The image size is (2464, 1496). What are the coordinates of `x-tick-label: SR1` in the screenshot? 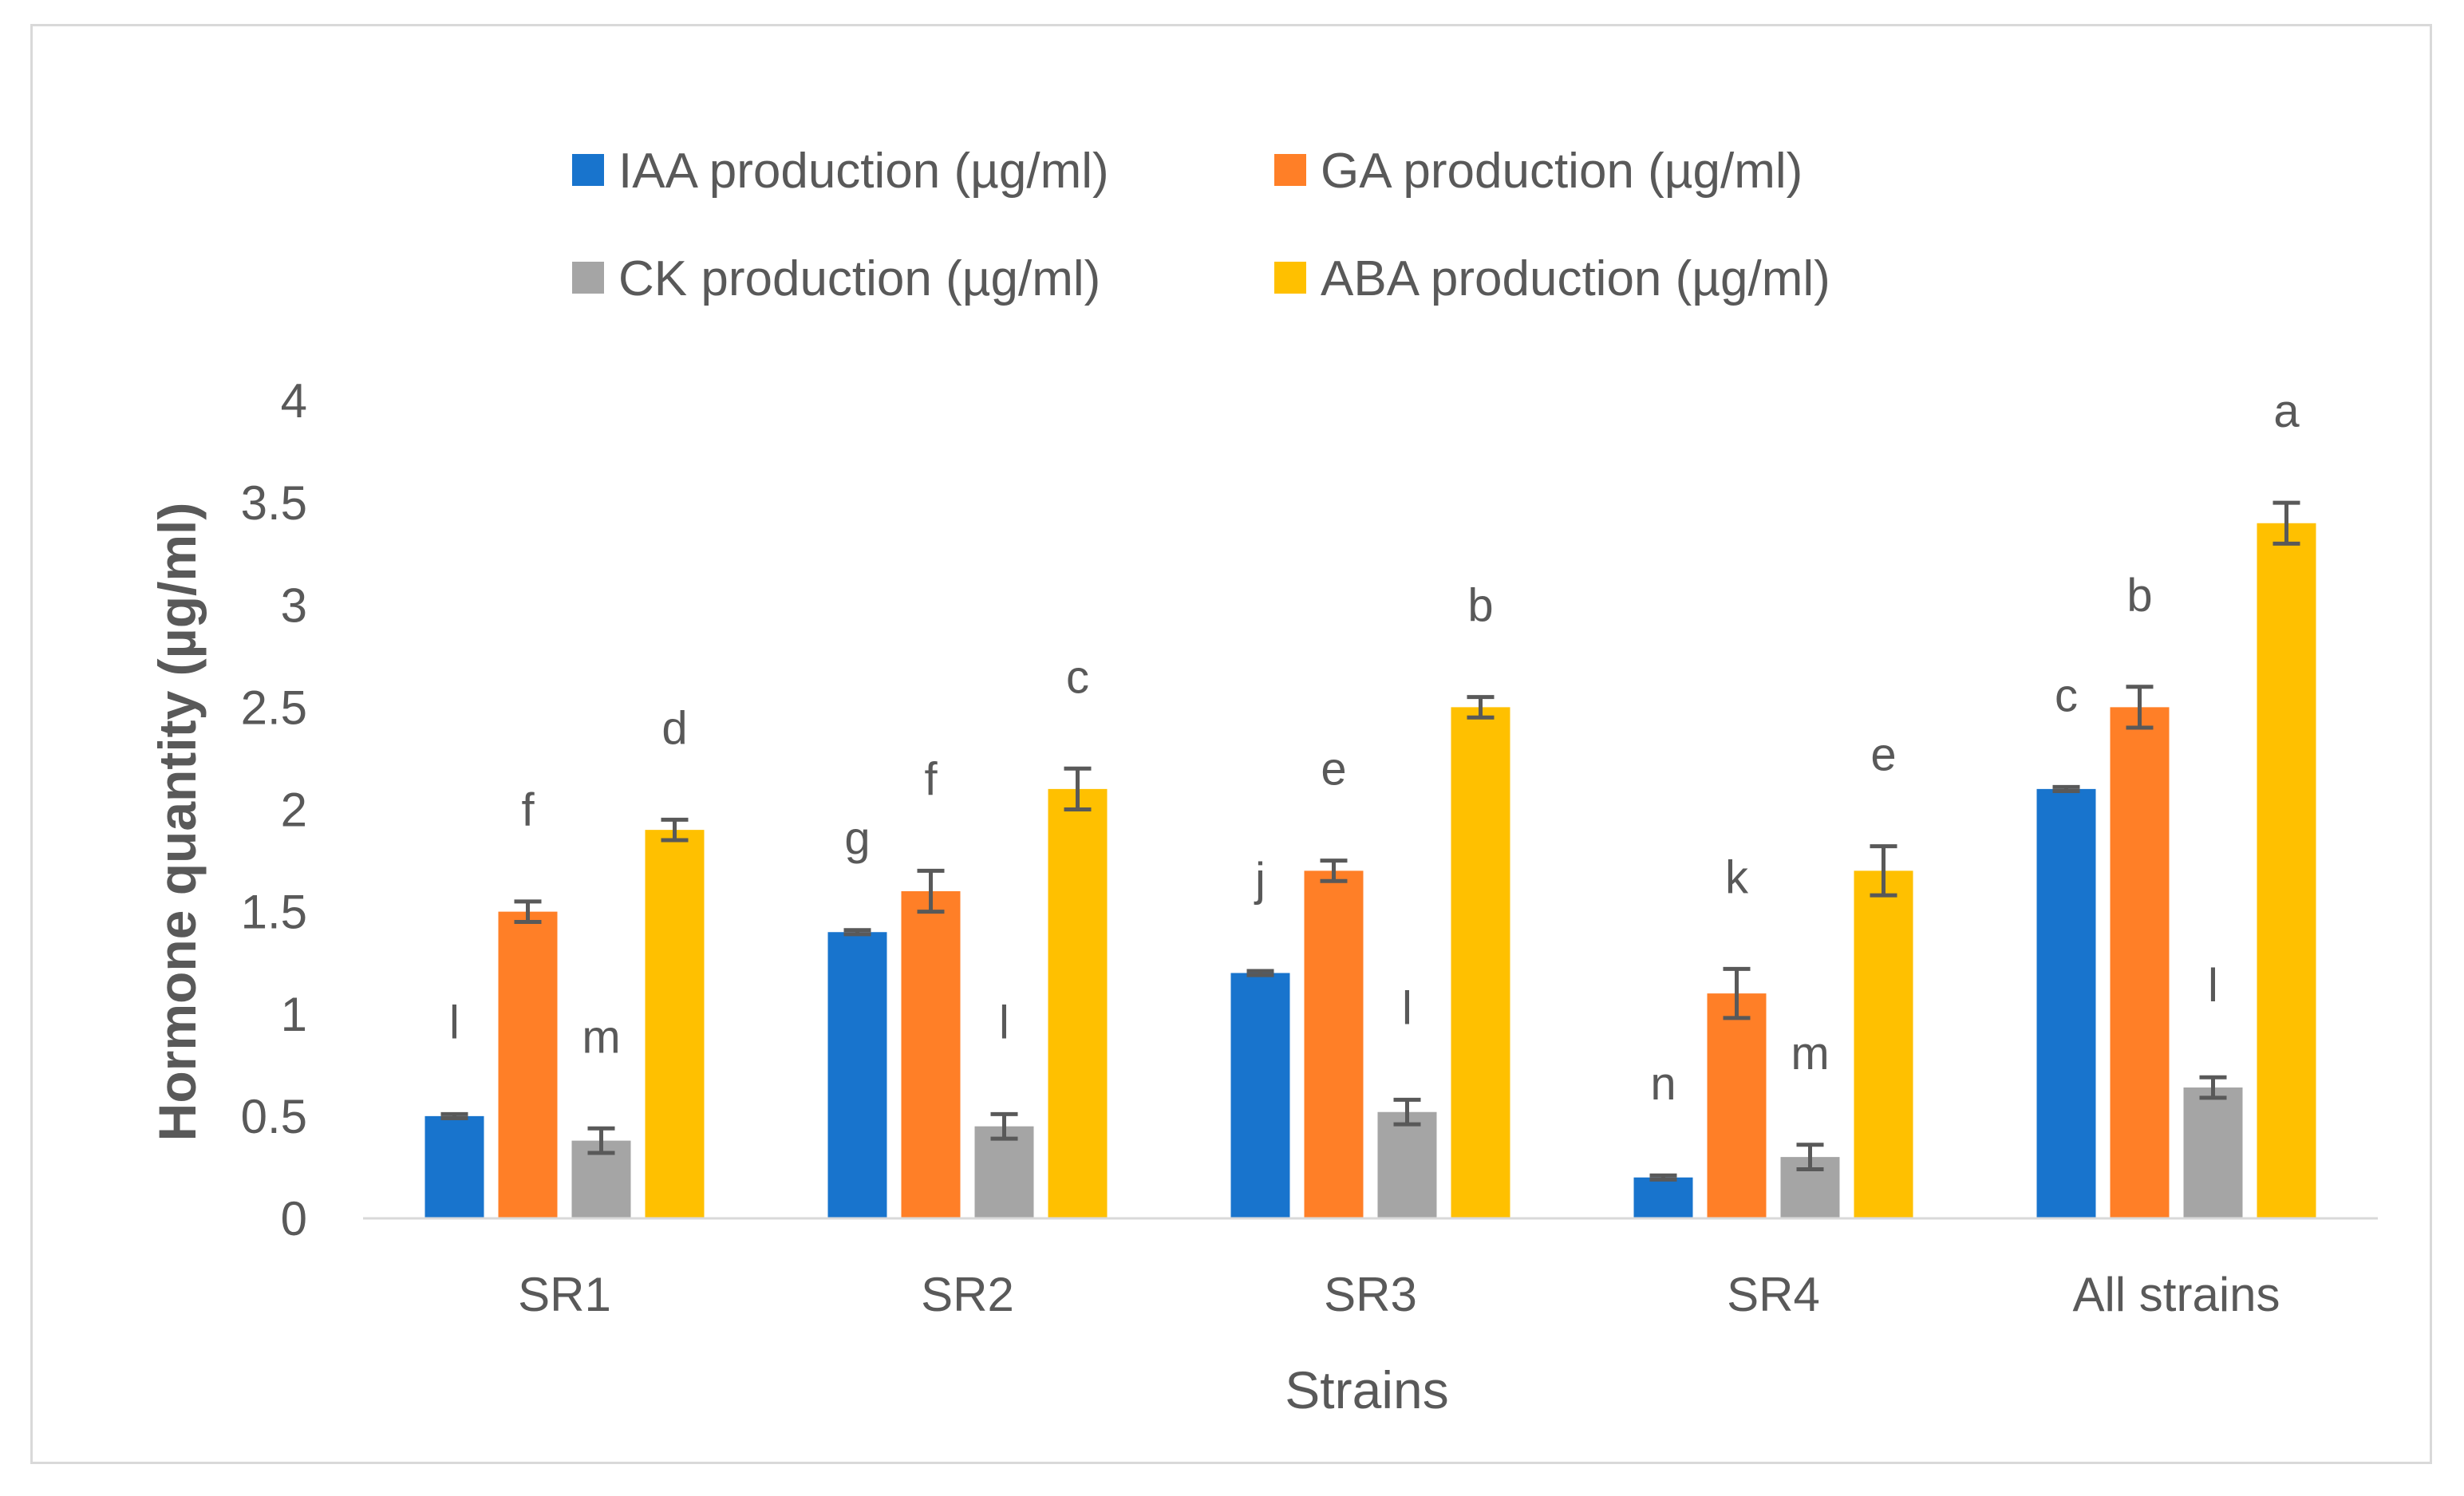 It's located at (564, 1294).